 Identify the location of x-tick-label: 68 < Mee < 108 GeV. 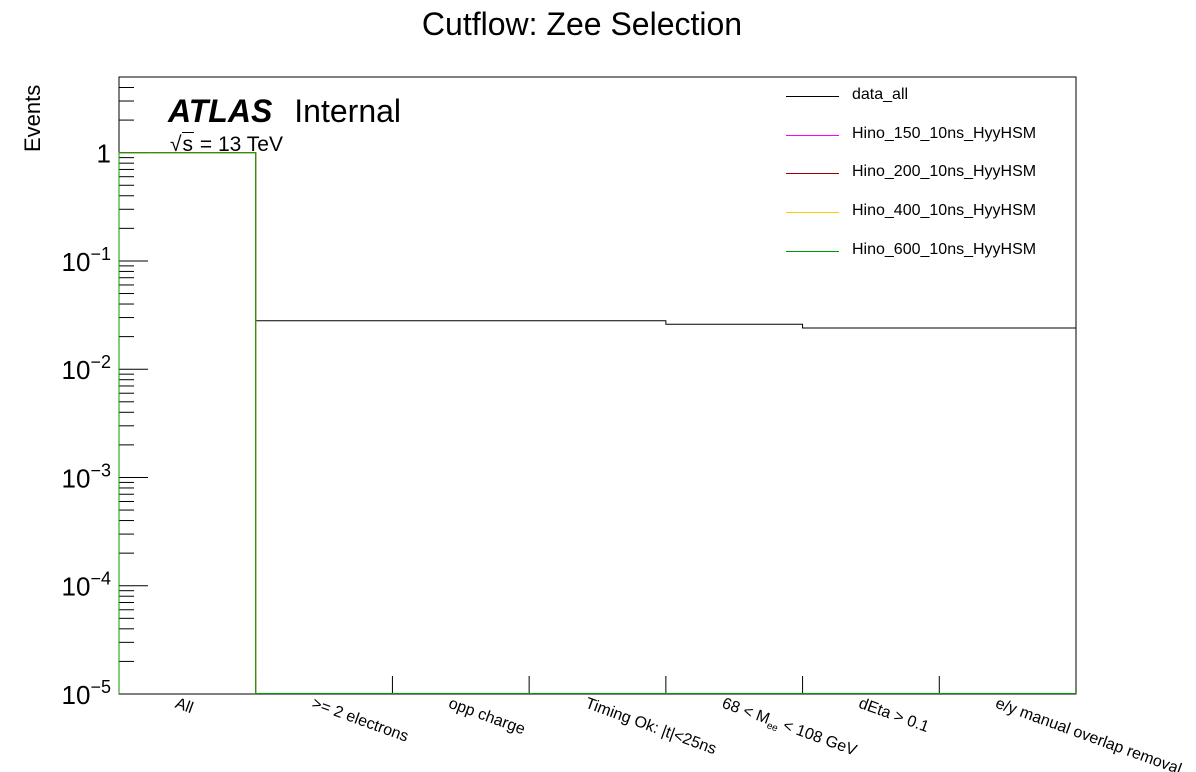
(789, 728).